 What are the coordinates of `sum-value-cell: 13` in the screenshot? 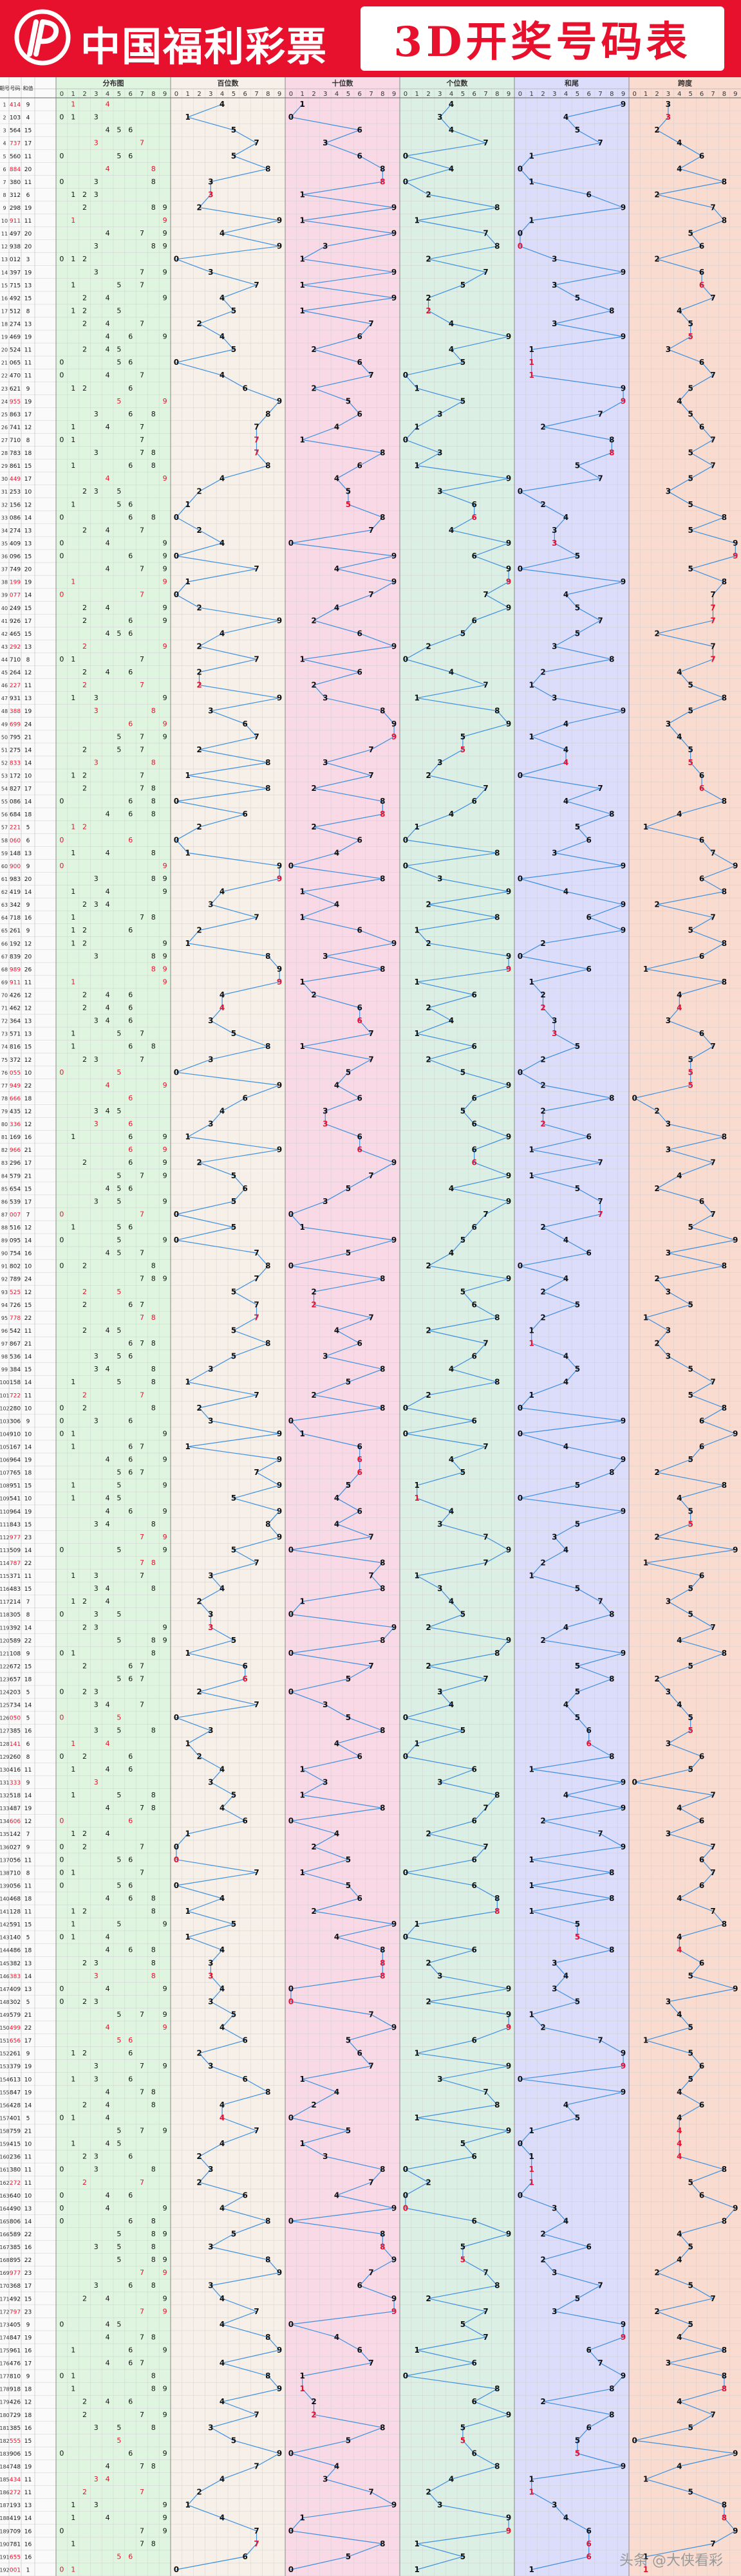 It's located at (28, 1990).